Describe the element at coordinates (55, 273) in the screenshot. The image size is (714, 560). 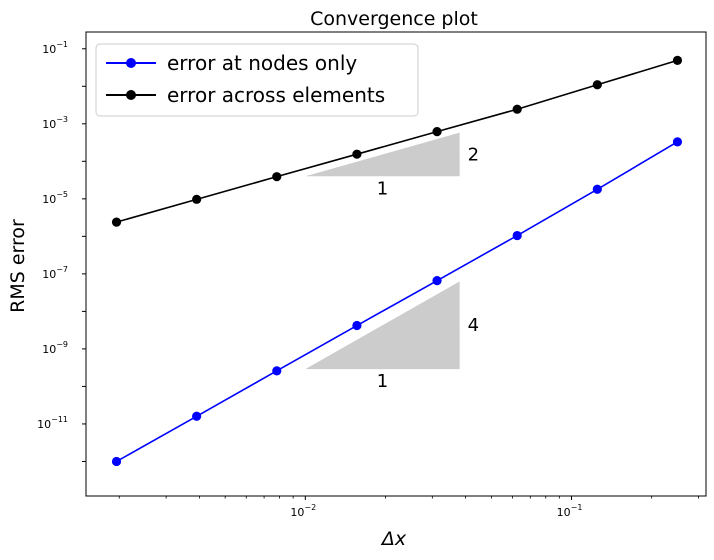
I see `y-tick-label: 10⁻⁷` at that location.